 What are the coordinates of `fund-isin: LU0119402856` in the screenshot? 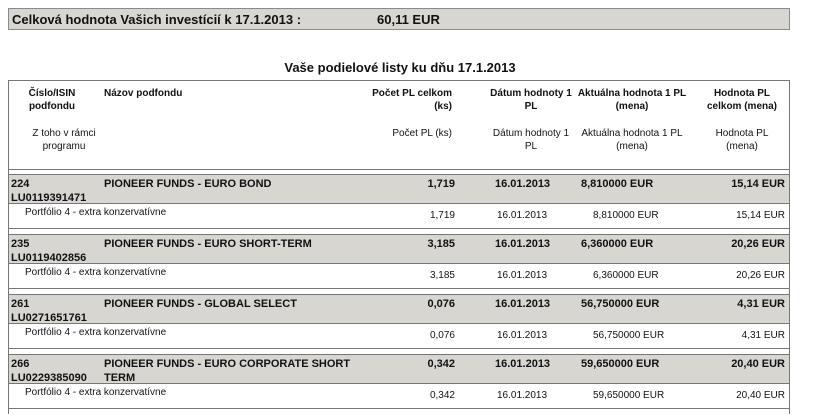 It's located at (49, 258).